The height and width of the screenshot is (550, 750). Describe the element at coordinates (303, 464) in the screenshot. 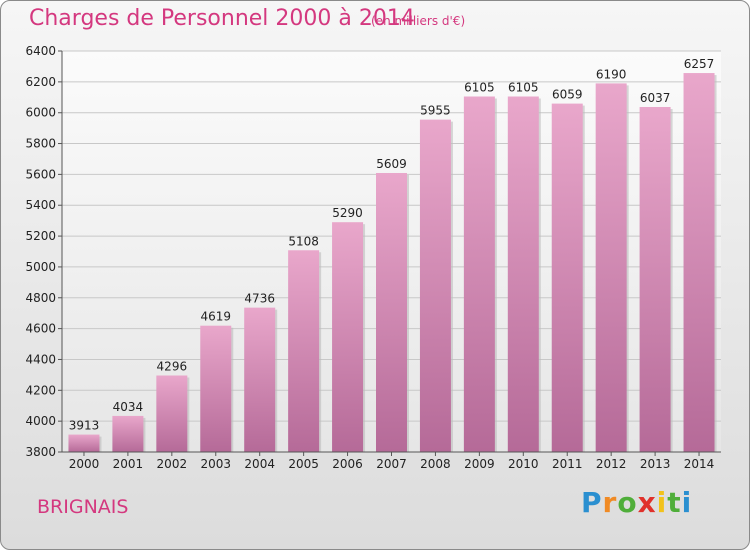

I see `x-tick-label: 2005` at that location.